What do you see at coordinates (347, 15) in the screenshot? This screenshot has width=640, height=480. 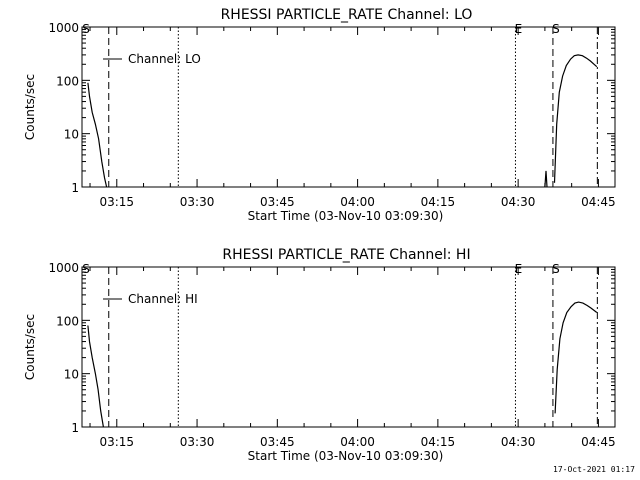 I see `chart-title: RHESSI PARTICLE_RATE Channel: LO` at bounding box center [347, 15].